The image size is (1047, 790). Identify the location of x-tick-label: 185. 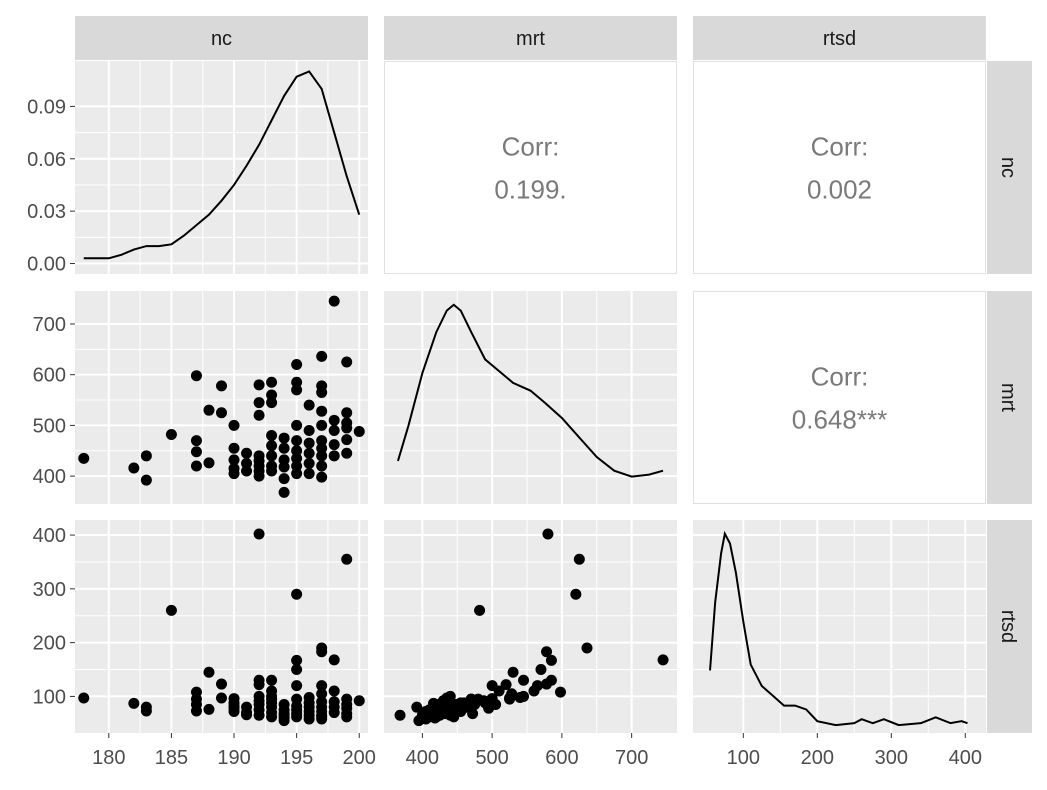
(171, 758).